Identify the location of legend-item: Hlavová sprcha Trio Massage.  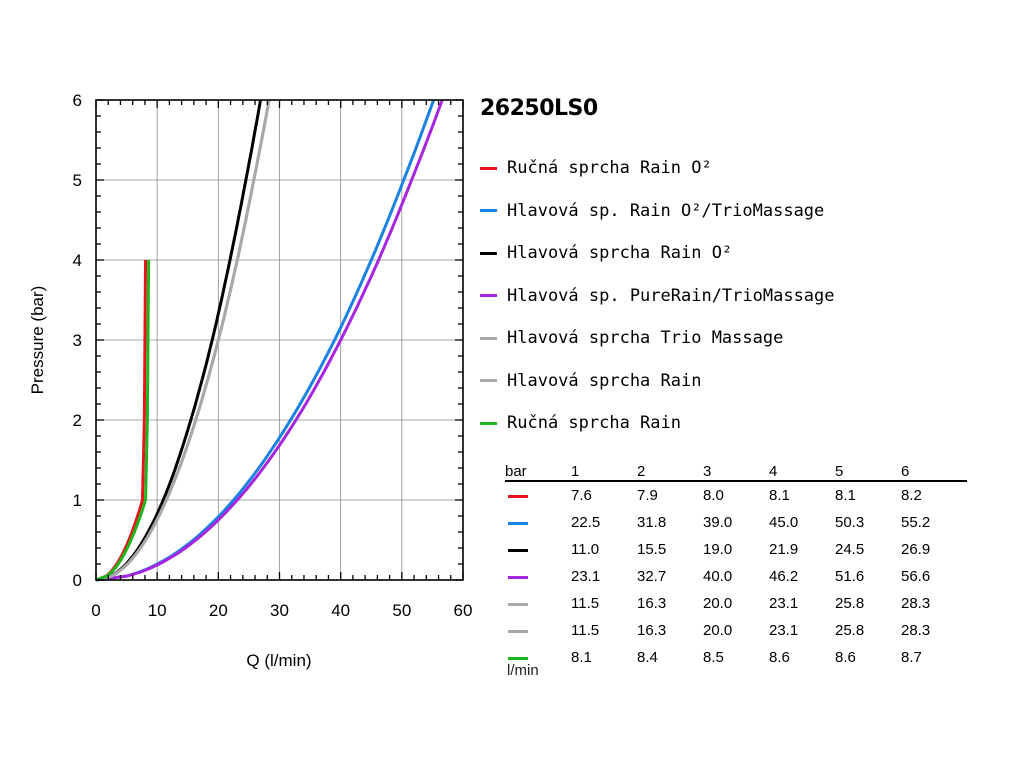
(657, 341).